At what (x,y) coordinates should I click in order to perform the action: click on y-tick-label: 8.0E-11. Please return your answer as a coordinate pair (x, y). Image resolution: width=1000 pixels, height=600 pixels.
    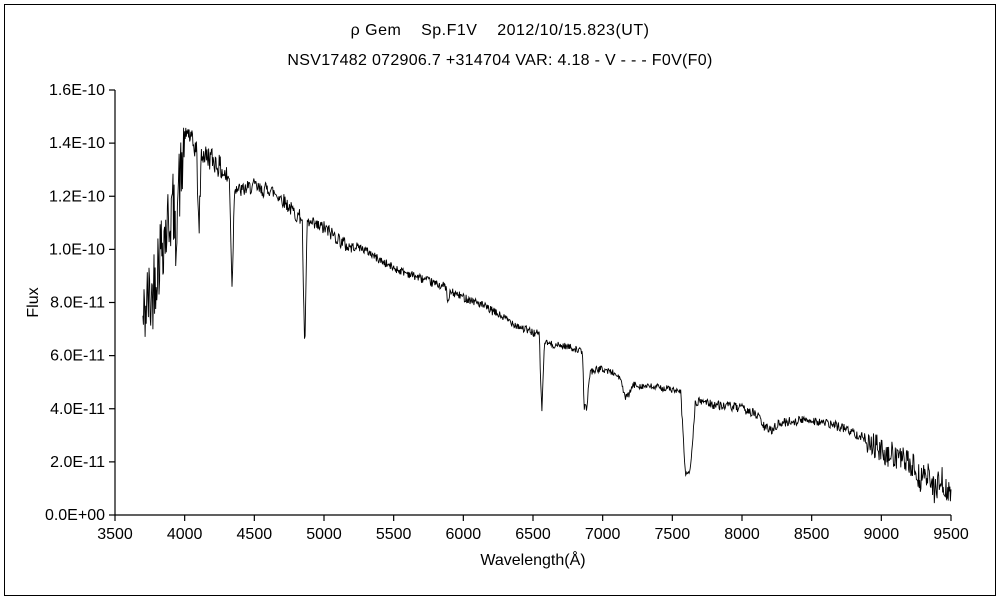
    Looking at the image, I should click on (77, 303).